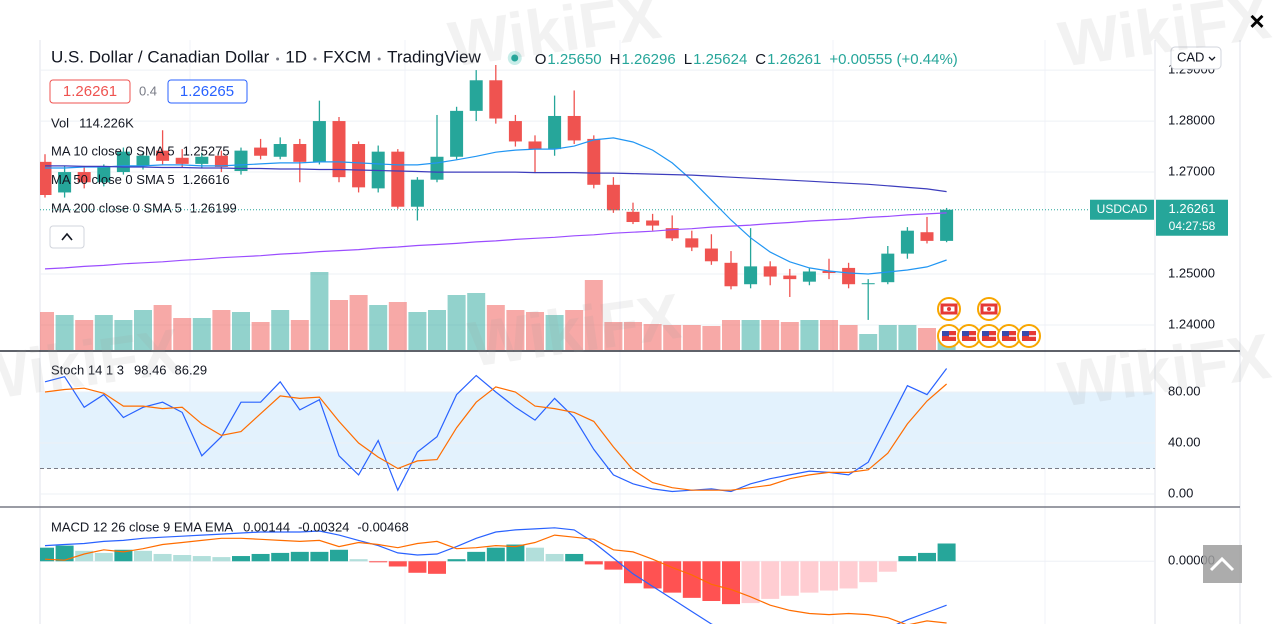 The image size is (1277, 624). What do you see at coordinates (382, 526) in the screenshot?
I see `legend-value: -0.00468` at bounding box center [382, 526].